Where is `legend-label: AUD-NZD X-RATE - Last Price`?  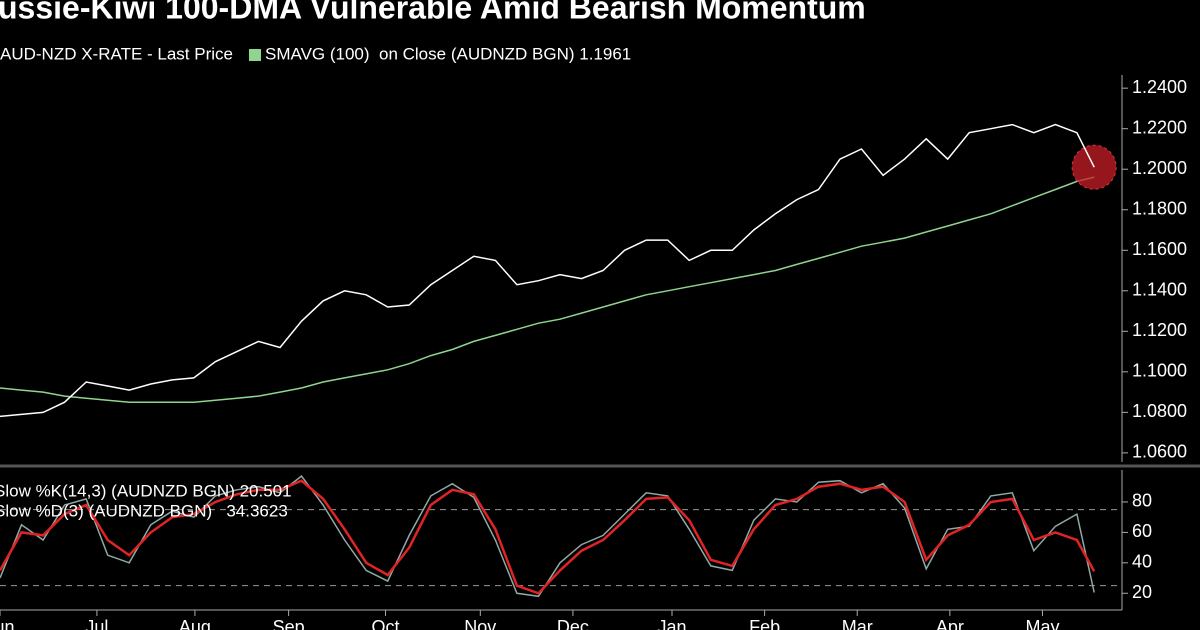 legend-label: AUD-NZD X-RATE - Last Price is located at coordinates (116, 53).